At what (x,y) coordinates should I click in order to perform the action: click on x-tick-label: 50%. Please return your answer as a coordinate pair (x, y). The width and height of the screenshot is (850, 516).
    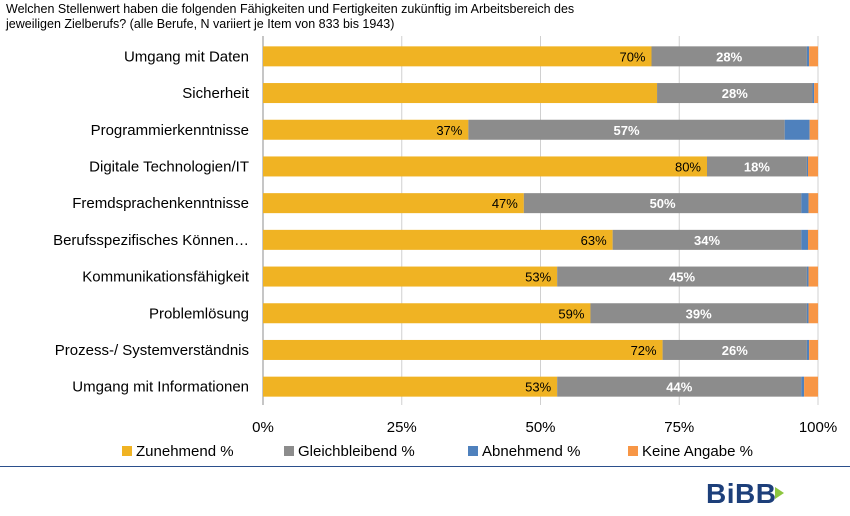
    Looking at the image, I should click on (540, 427).